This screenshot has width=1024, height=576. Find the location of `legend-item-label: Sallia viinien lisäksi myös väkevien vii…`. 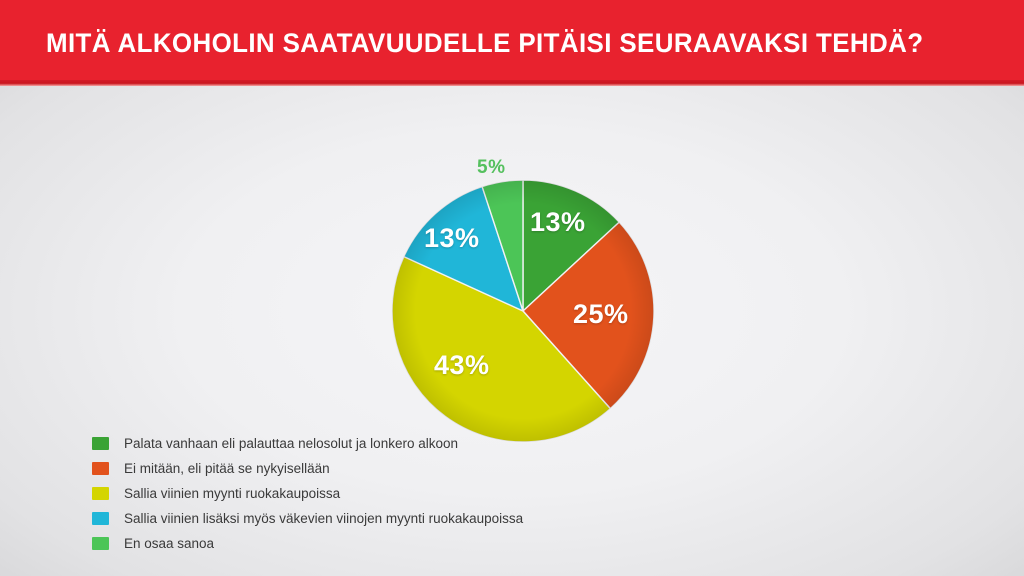

legend-item-label: Sallia viinien lisäksi myös väkevien vii… is located at coordinates (324, 518).